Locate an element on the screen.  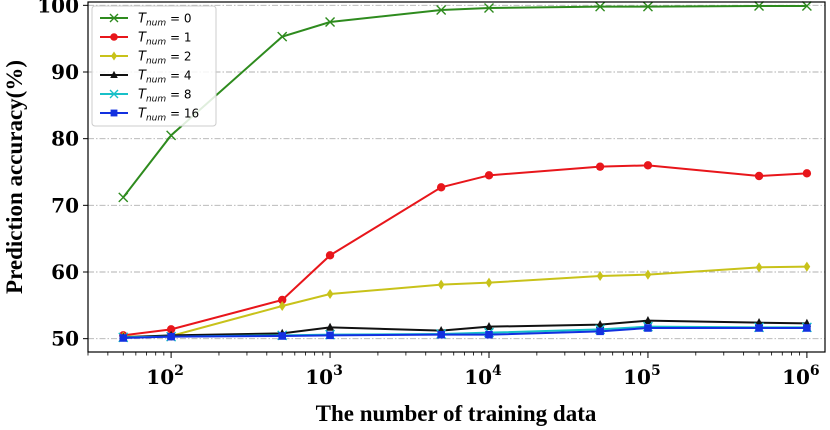
legend-label: Tnum = 0 is located at coordinates (164, 20).